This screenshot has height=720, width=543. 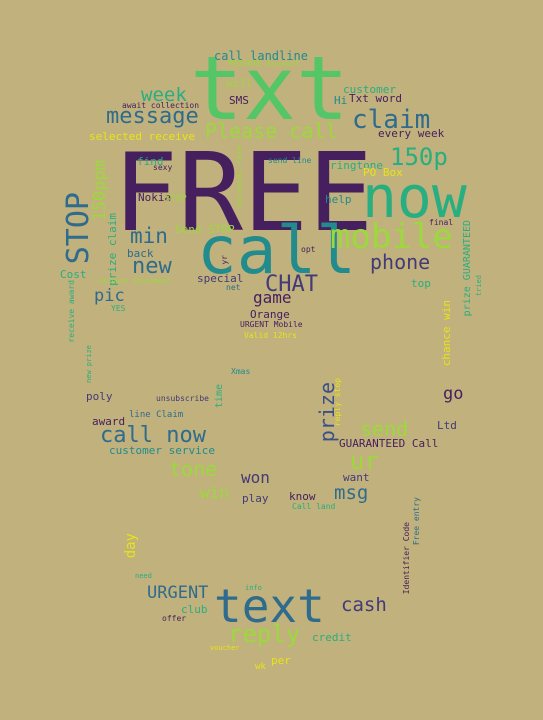 I want to click on word-cloud-word: final, so click(x=441, y=222).